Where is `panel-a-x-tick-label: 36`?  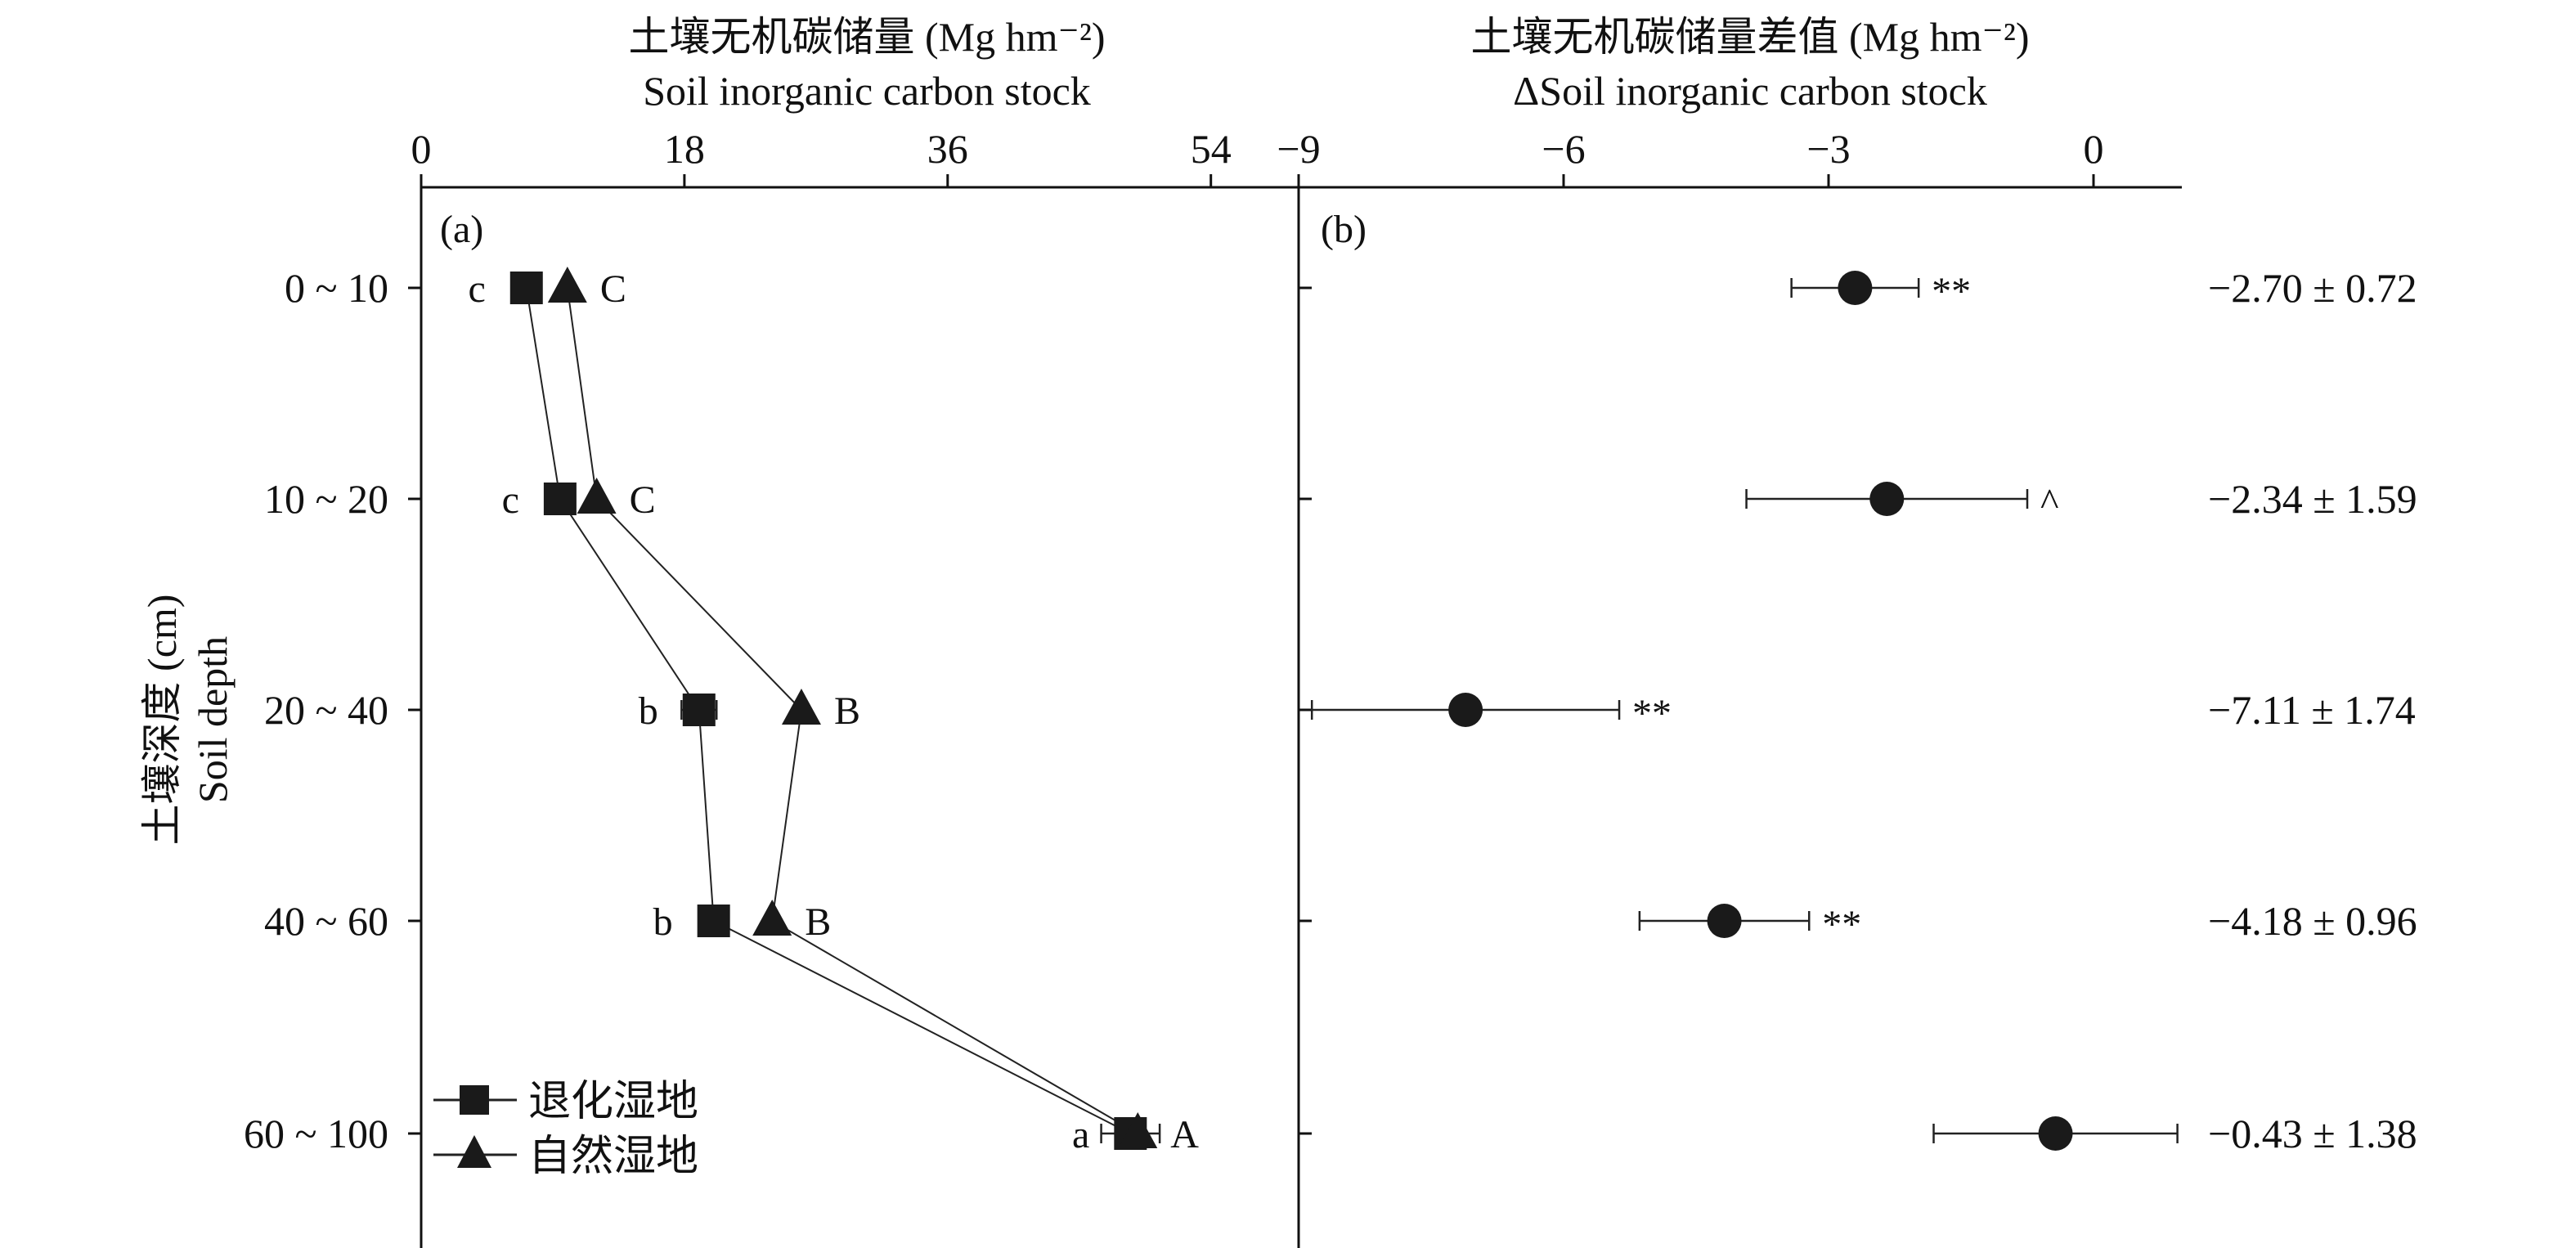 panel-a-x-tick-label: 36 is located at coordinates (947, 149).